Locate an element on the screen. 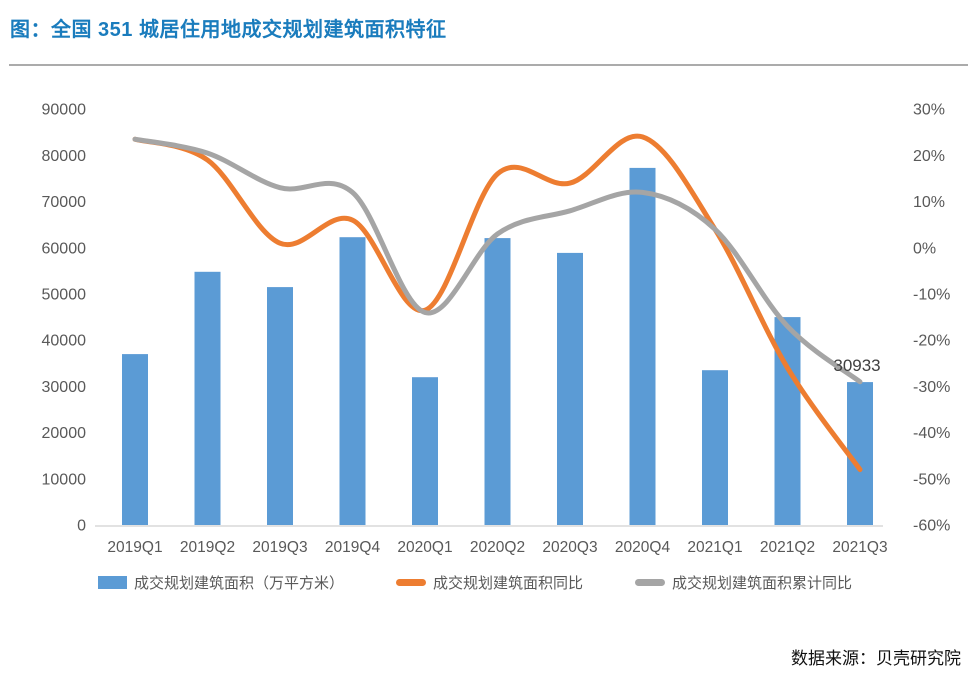  bar-data-label: 30933 is located at coordinates (856, 365).